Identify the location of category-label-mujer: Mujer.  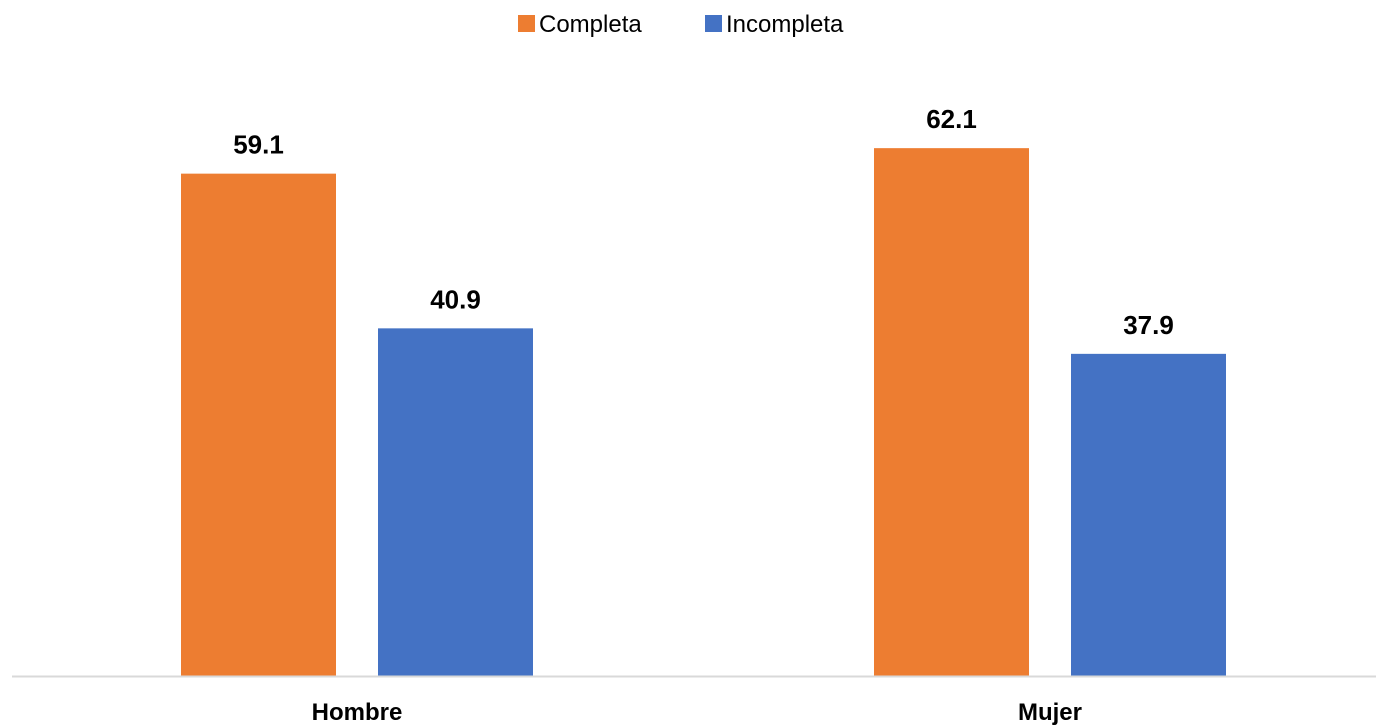
(1050, 712).